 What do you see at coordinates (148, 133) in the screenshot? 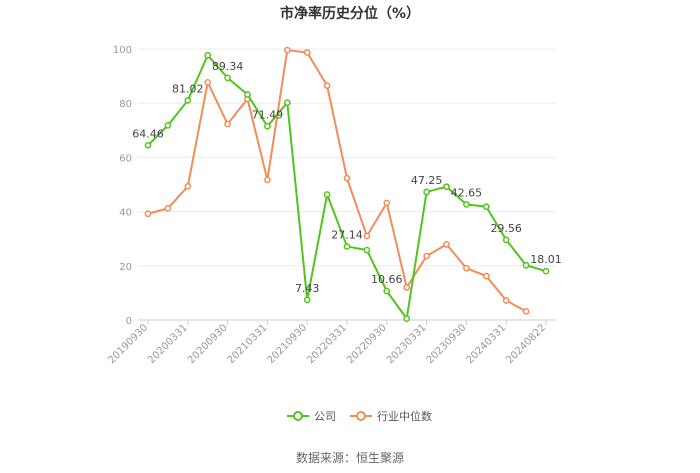
I see `data-label: 64.46` at bounding box center [148, 133].